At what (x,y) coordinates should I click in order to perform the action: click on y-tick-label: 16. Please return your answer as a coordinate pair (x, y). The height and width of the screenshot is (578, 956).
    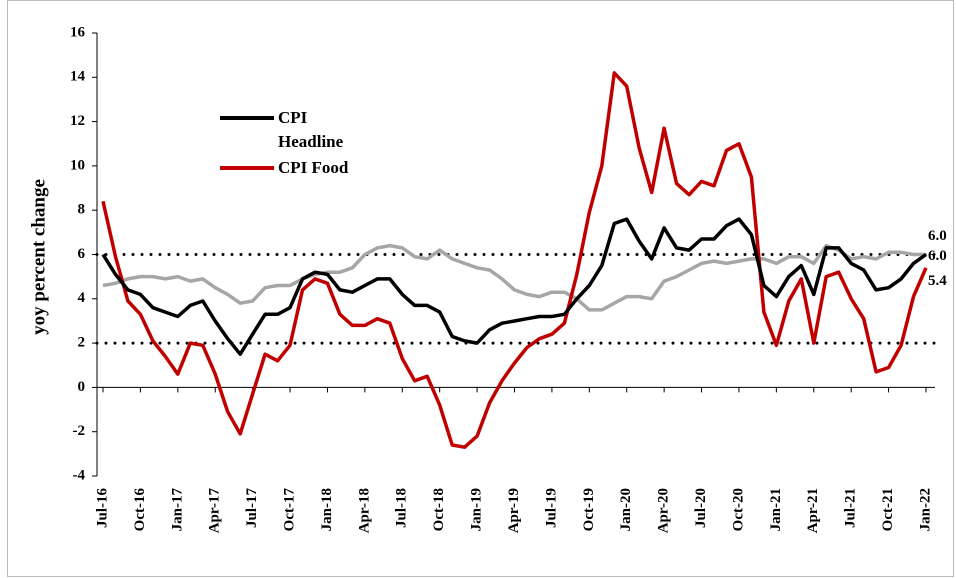
    Looking at the image, I should click on (78, 32).